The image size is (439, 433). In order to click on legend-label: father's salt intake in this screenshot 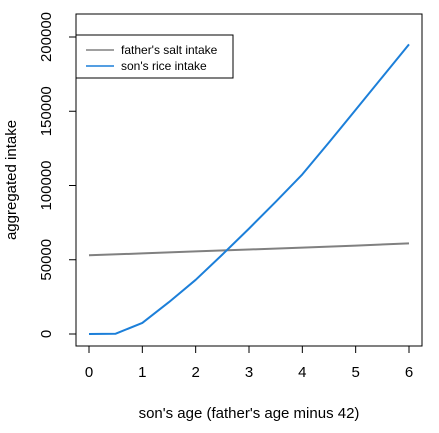, I will do `click(169, 50)`.